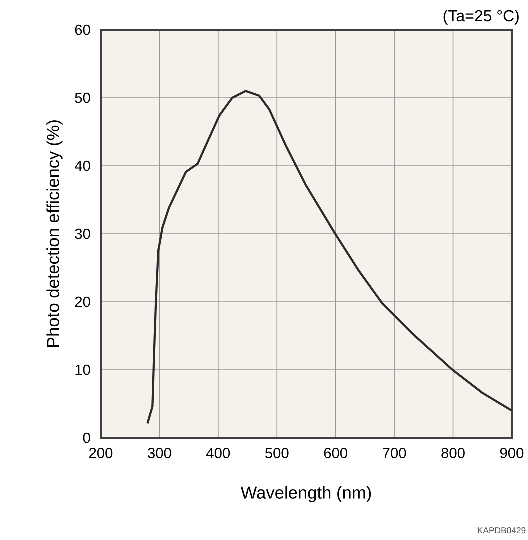  What do you see at coordinates (82, 30) in the screenshot?
I see `y-tick-label: 60` at bounding box center [82, 30].